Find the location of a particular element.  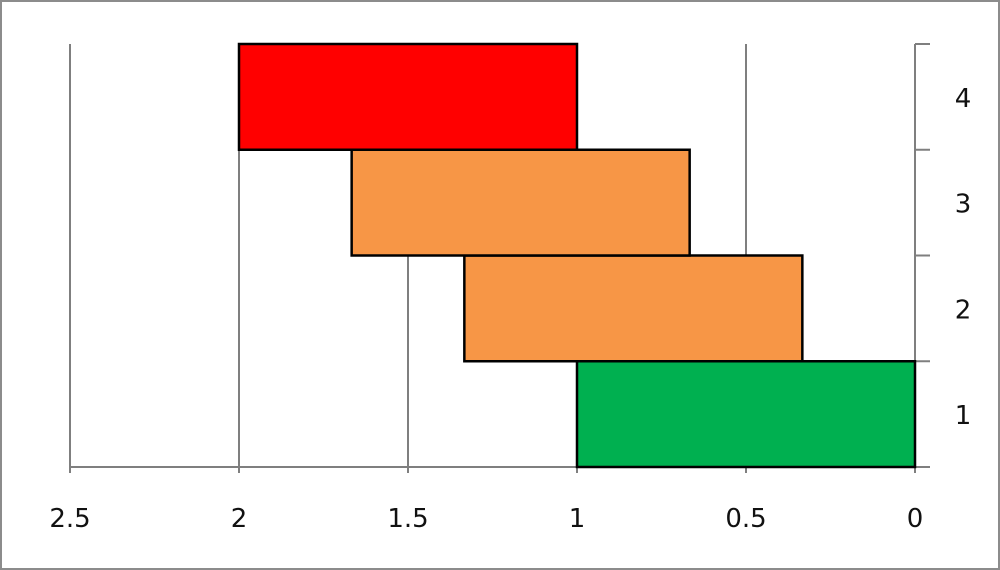

y-tick-label-0: 1 is located at coordinates (963, 416).